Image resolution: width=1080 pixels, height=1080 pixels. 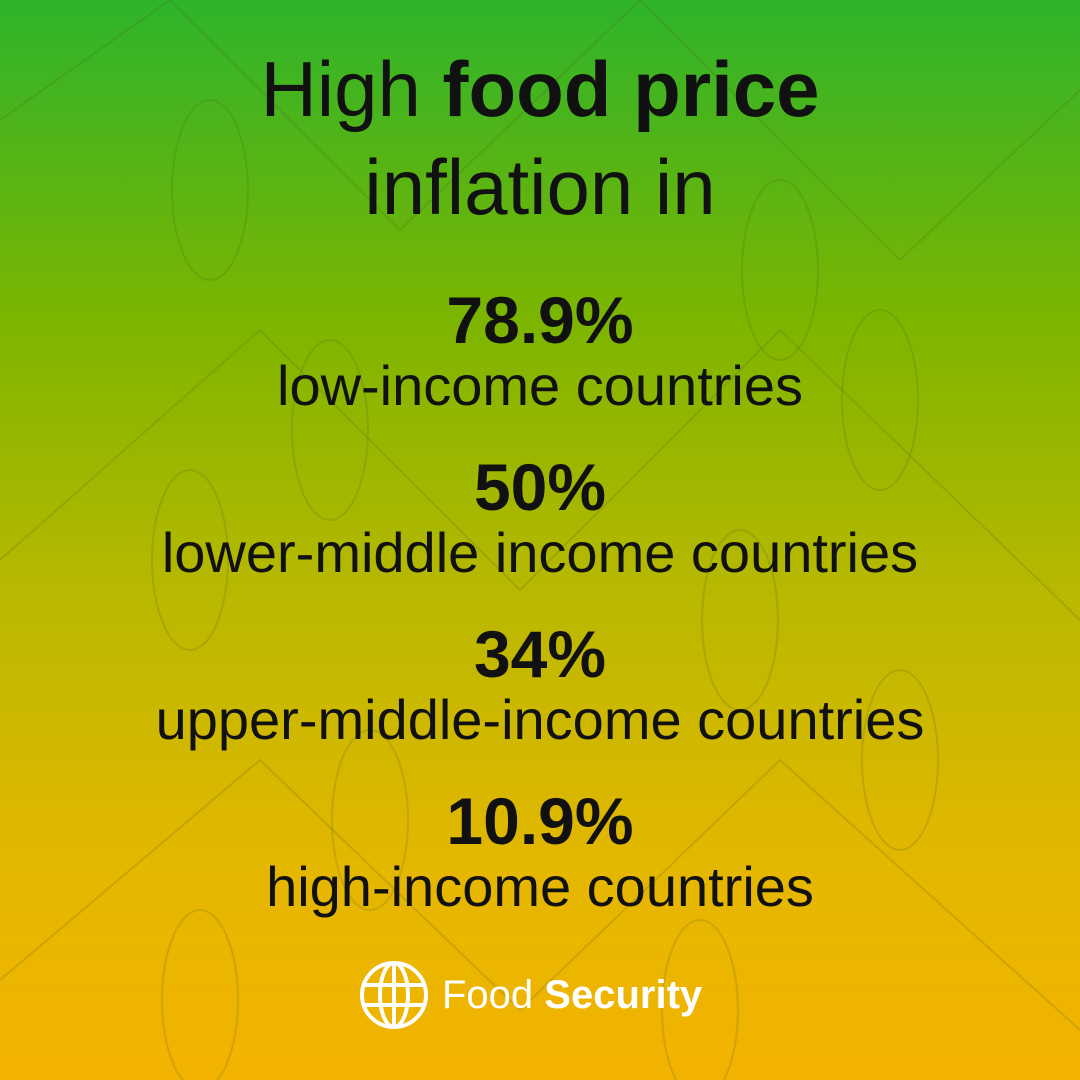 I want to click on logo: Food Security, so click(x=530, y=995).